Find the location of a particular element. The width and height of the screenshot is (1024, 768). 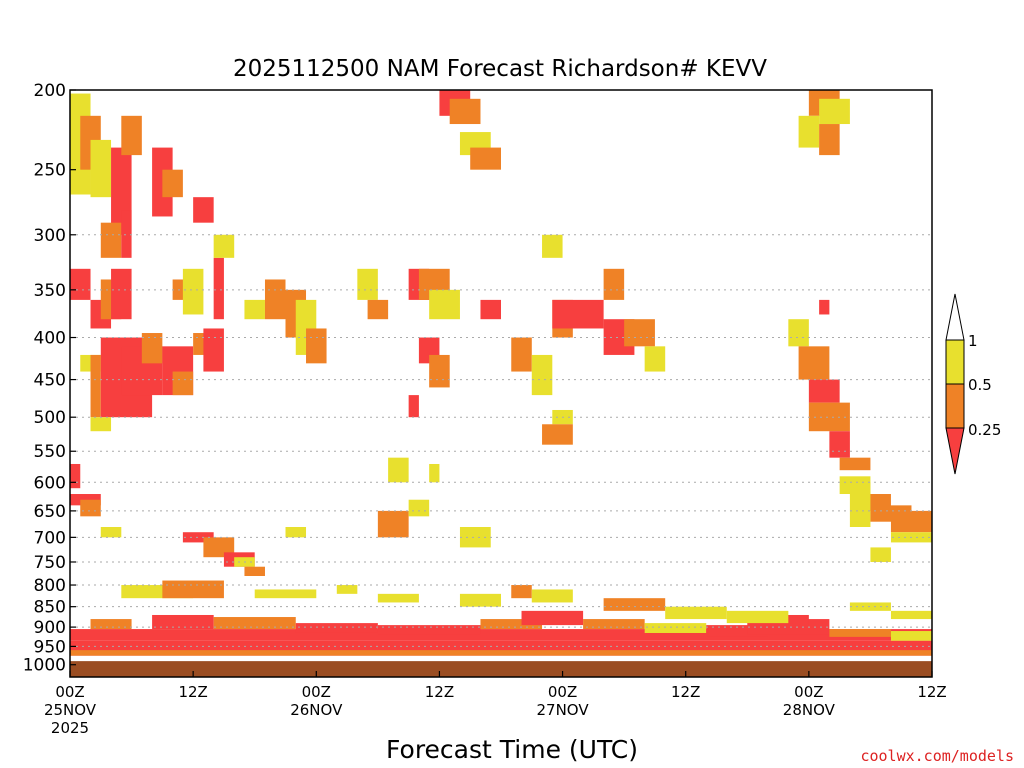

x-tick-label: 27NOV is located at coordinates (563, 710).